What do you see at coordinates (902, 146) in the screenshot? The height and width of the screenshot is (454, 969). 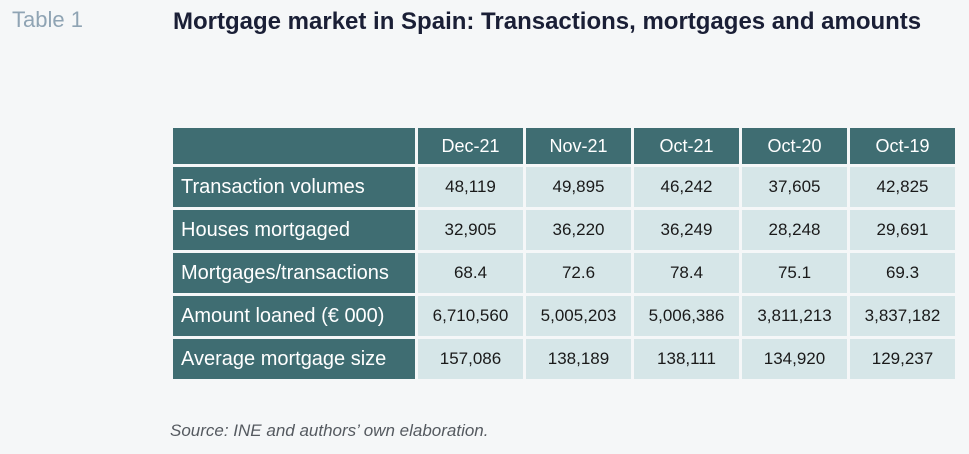 I see `column-header-oct-19: Oct-19` at bounding box center [902, 146].